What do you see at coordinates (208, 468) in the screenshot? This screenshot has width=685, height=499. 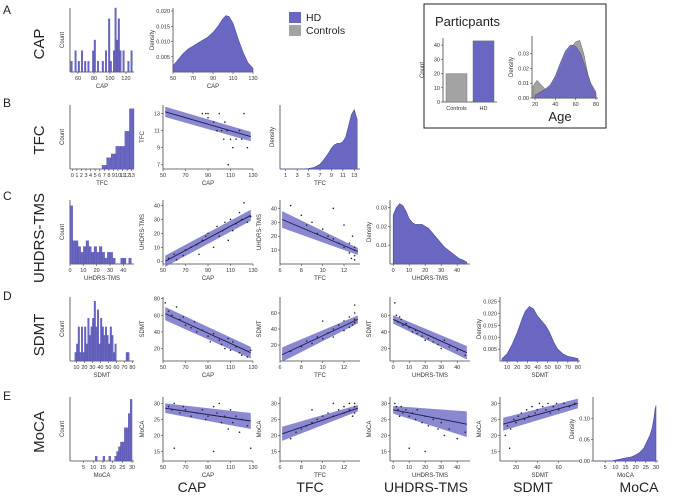 I see `x-tick-label: 90` at bounding box center [208, 468].